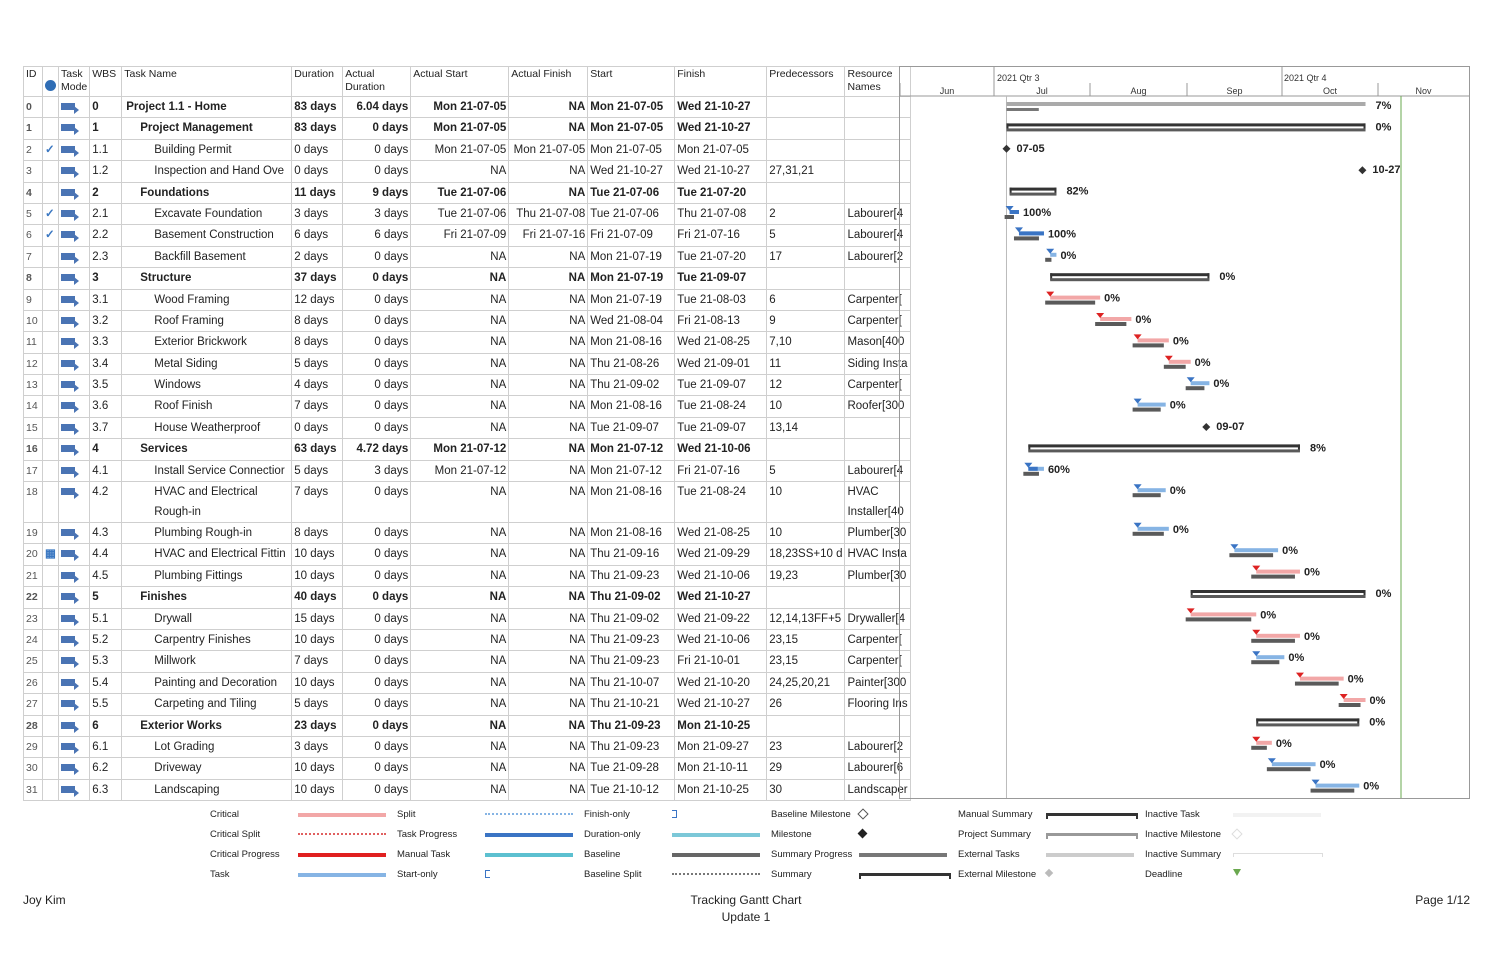 Image resolution: width=1492 pixels, height=964 pixels. I want to click on task-name: Carpentry Finishes, so click(207, 640).